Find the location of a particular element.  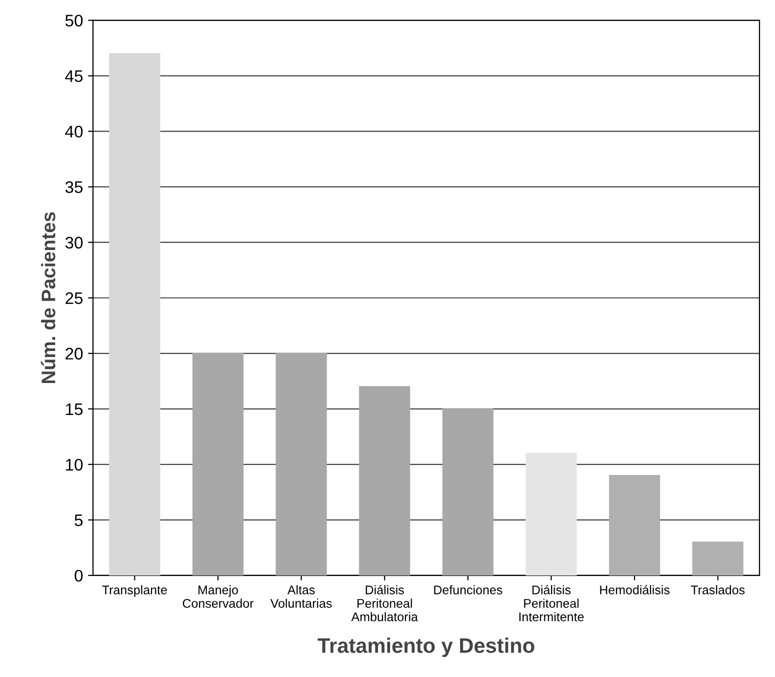

x-tick-label: Diálisis Peritoneal Intermitente is located at coordinates (551, 603).